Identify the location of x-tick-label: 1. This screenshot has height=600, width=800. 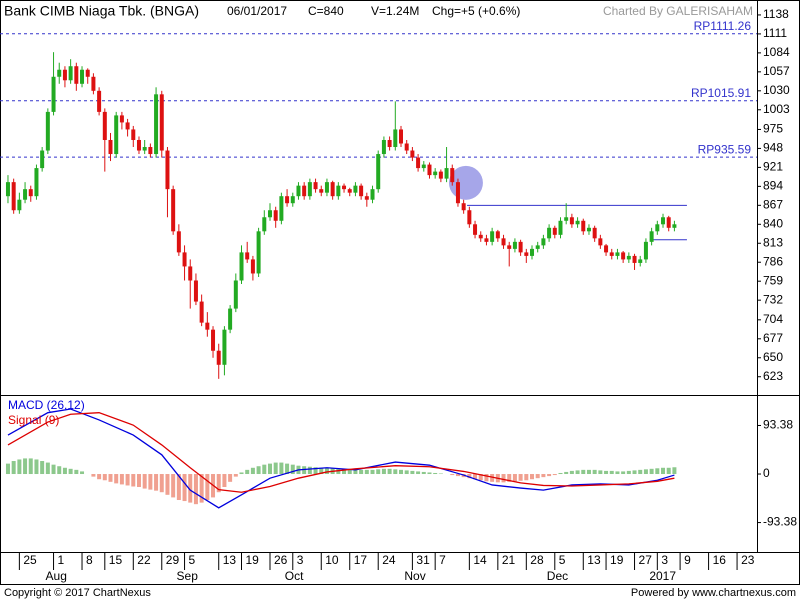
(61, 560).